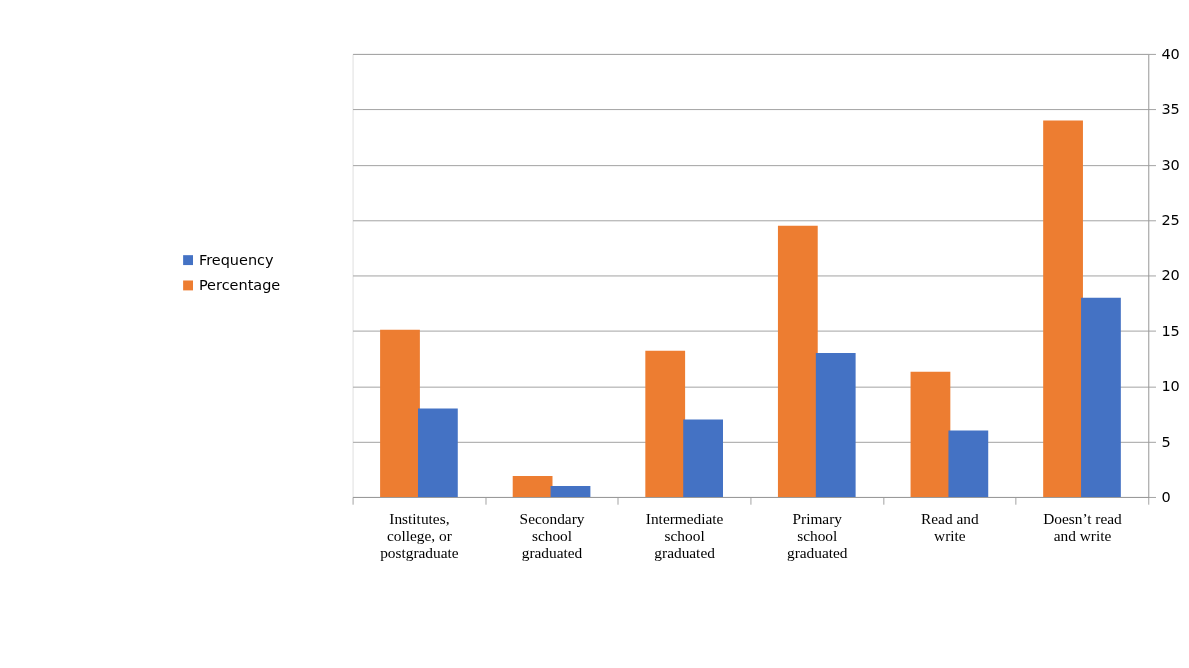  Describe the element at coordinates (950, 526) in the screenshot. I see `x-tick-label: Read and write` at that location.